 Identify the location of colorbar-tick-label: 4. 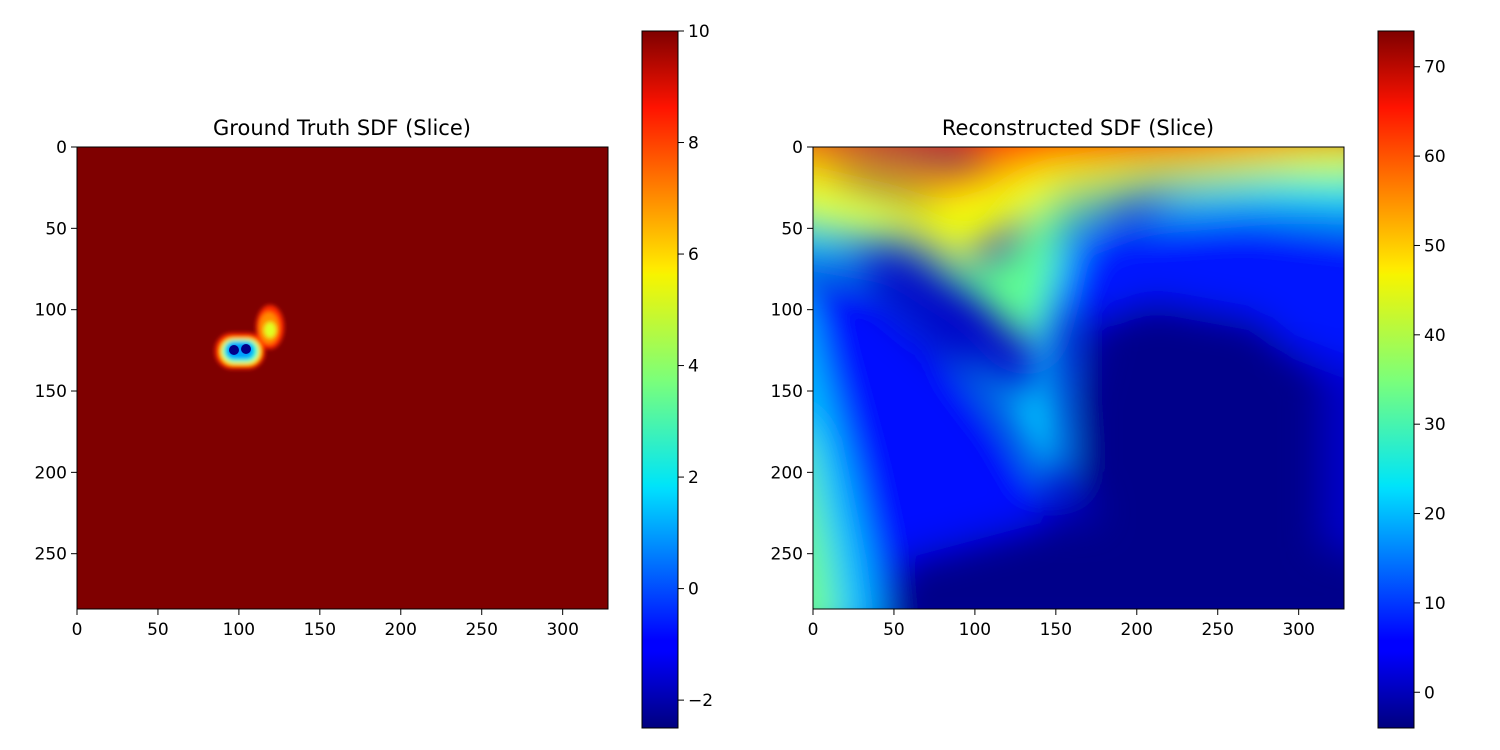
(693, 367).